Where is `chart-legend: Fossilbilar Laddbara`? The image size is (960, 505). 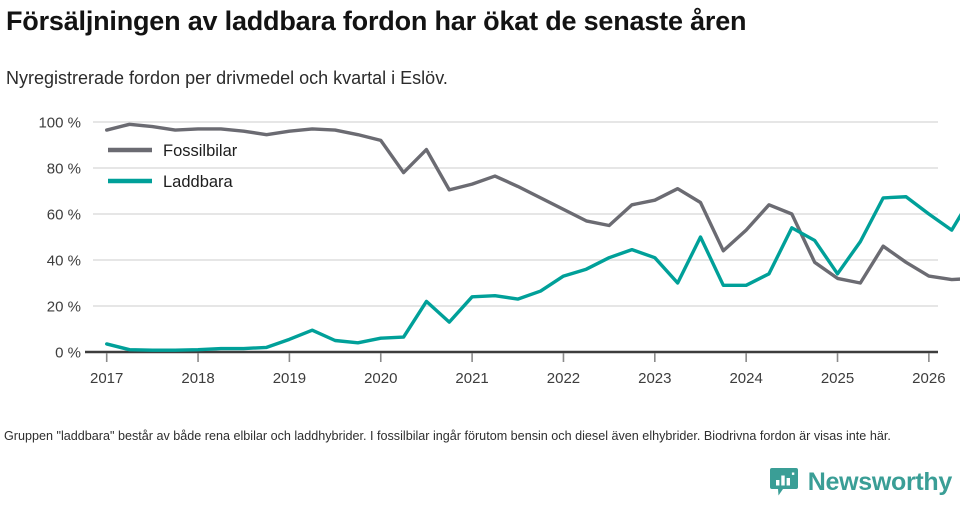
chart-legend: Fossilbilar Laddbara is located at coordinates (173, 166).